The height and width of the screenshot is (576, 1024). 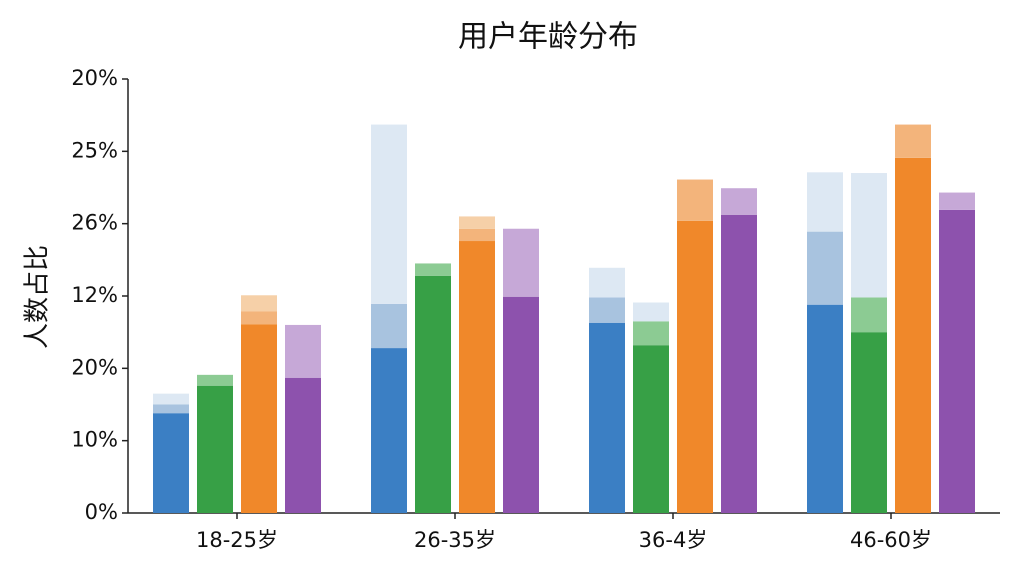 What do you see at coordinates (673, 540) in the screenshot?
I see `x-tick-label: 36-4岁` at bounding box center [673, 540].